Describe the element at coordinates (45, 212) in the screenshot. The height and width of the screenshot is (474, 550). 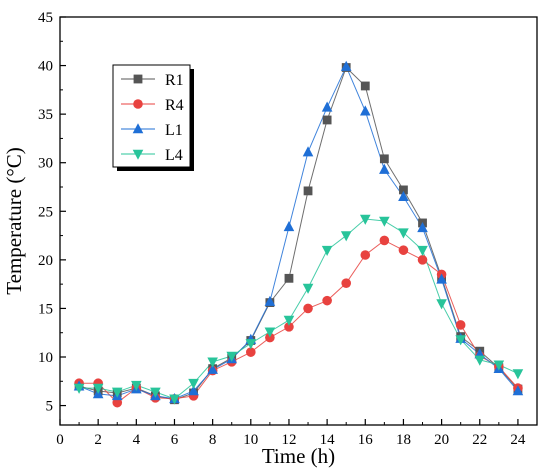
I see `y-tick-label: 25` at that location.